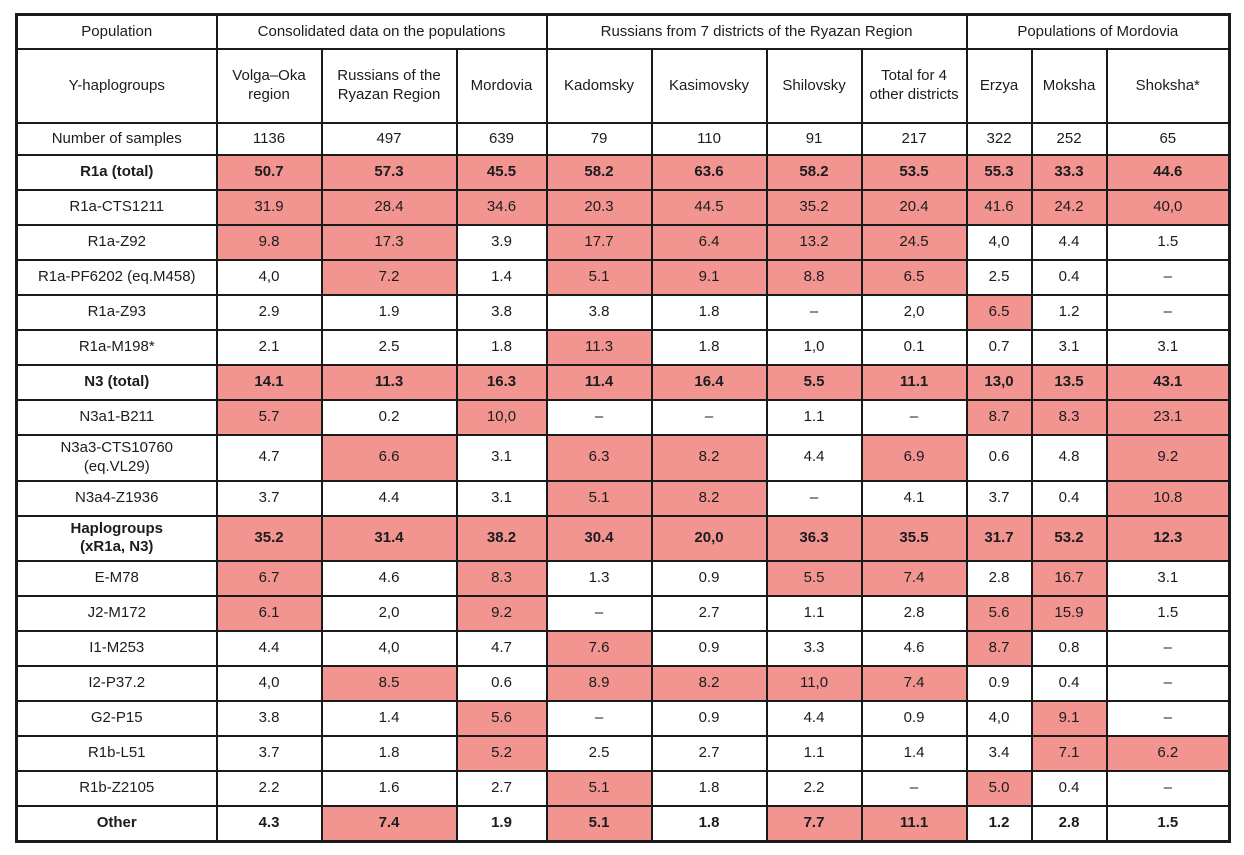 Image resolution: width=1244 pixels, height=855 pixels. What do you see at coordinates (999, 458) in the screenshot?
I see `value-cell: 0.6` at bounding box center [999, 458].